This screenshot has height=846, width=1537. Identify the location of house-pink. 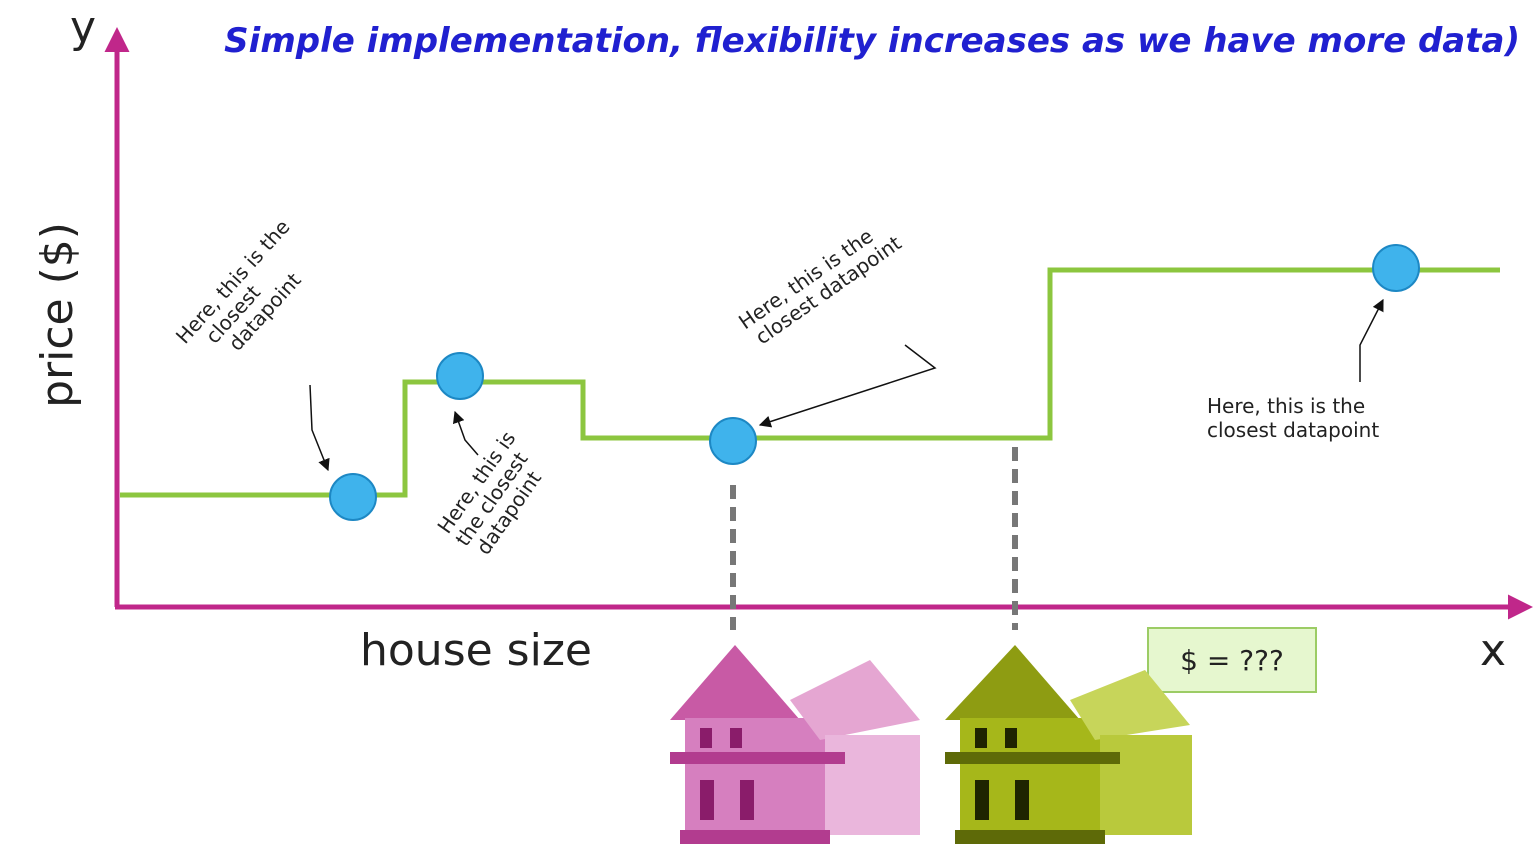
(795, 744).